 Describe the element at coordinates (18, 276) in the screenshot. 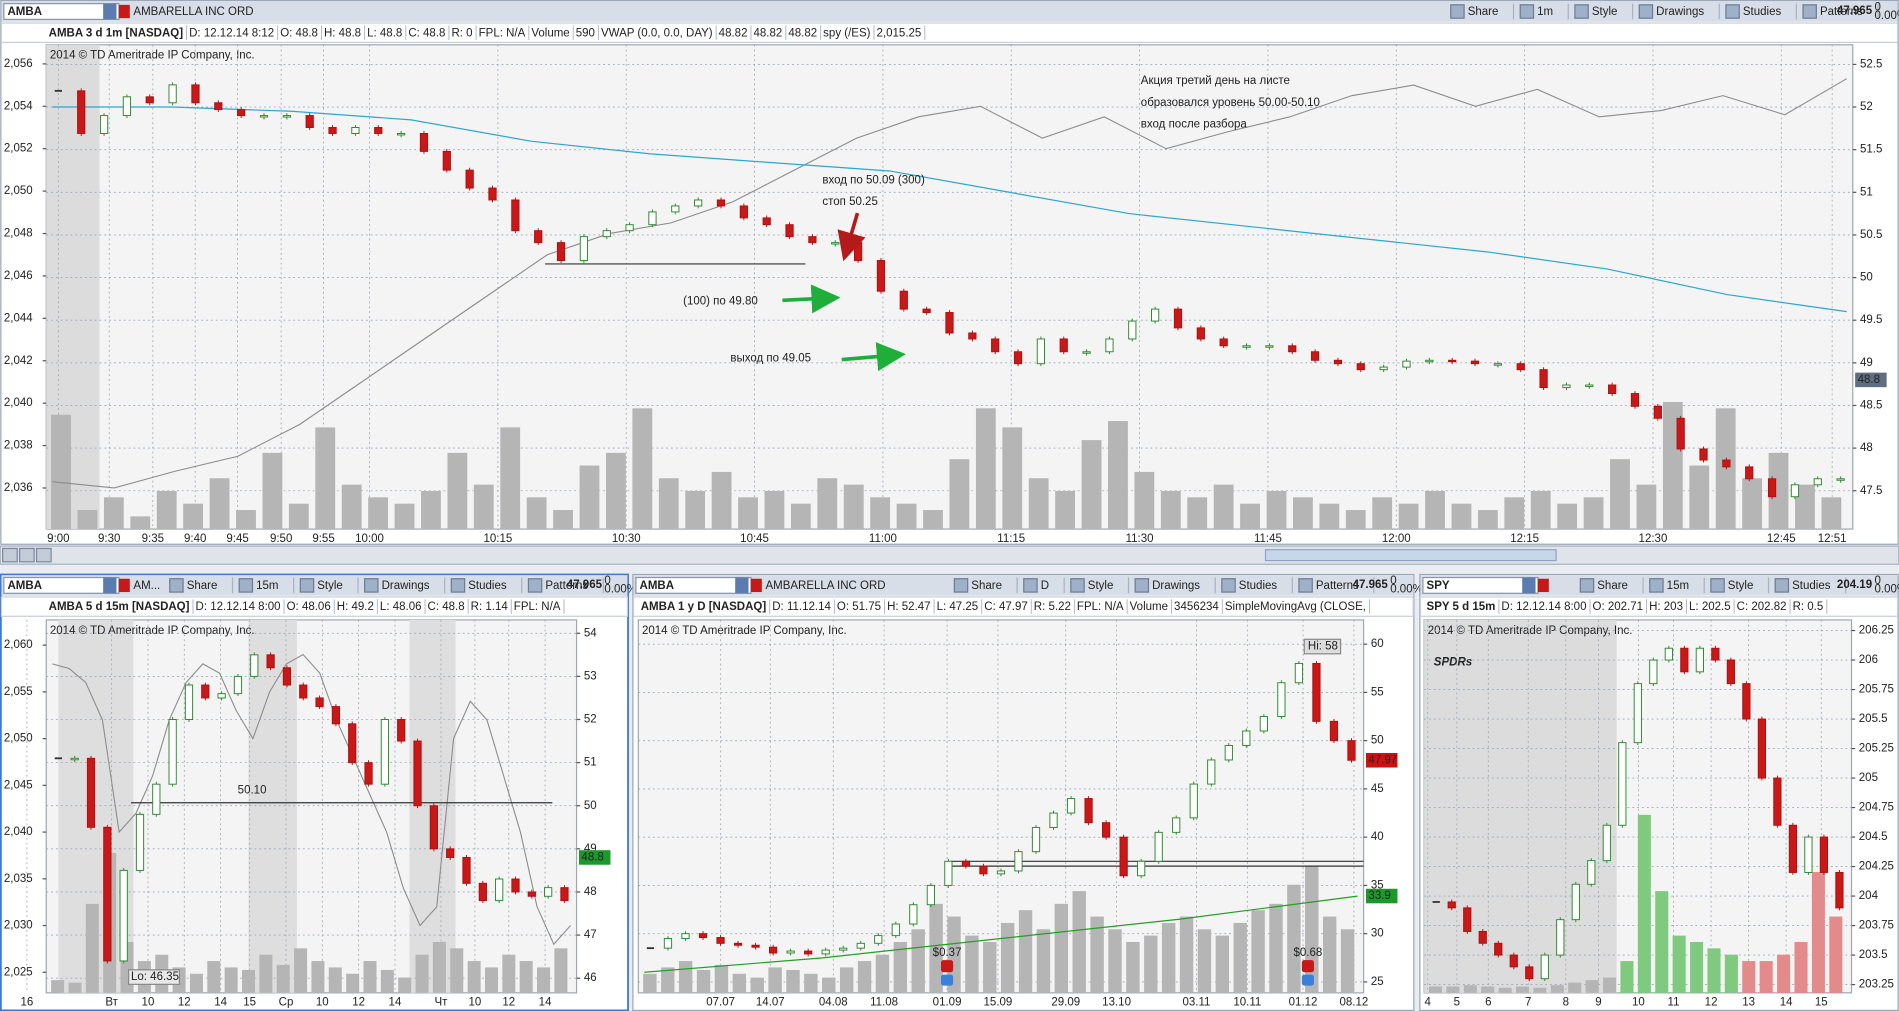

I see `y2-tick-label: 2,046` at that location.